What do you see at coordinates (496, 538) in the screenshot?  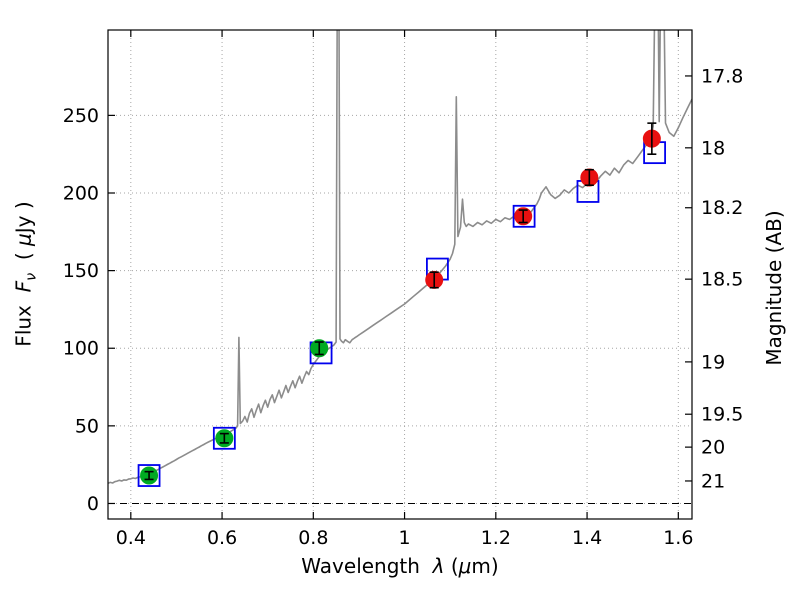 I see `x-tick-label: 1.2` at bounding box center [496, 538].